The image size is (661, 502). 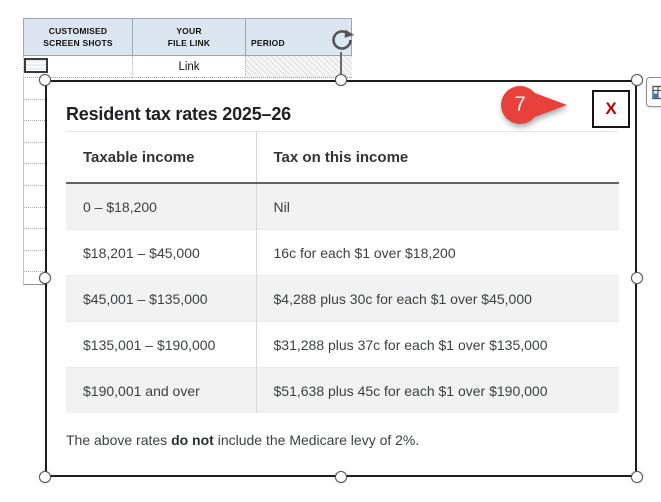 What do you see at coordinates (316, 440) in the screenshot?
I see `note-text: include the Medicare levy of 2%.` at bounding box center [316, 440].